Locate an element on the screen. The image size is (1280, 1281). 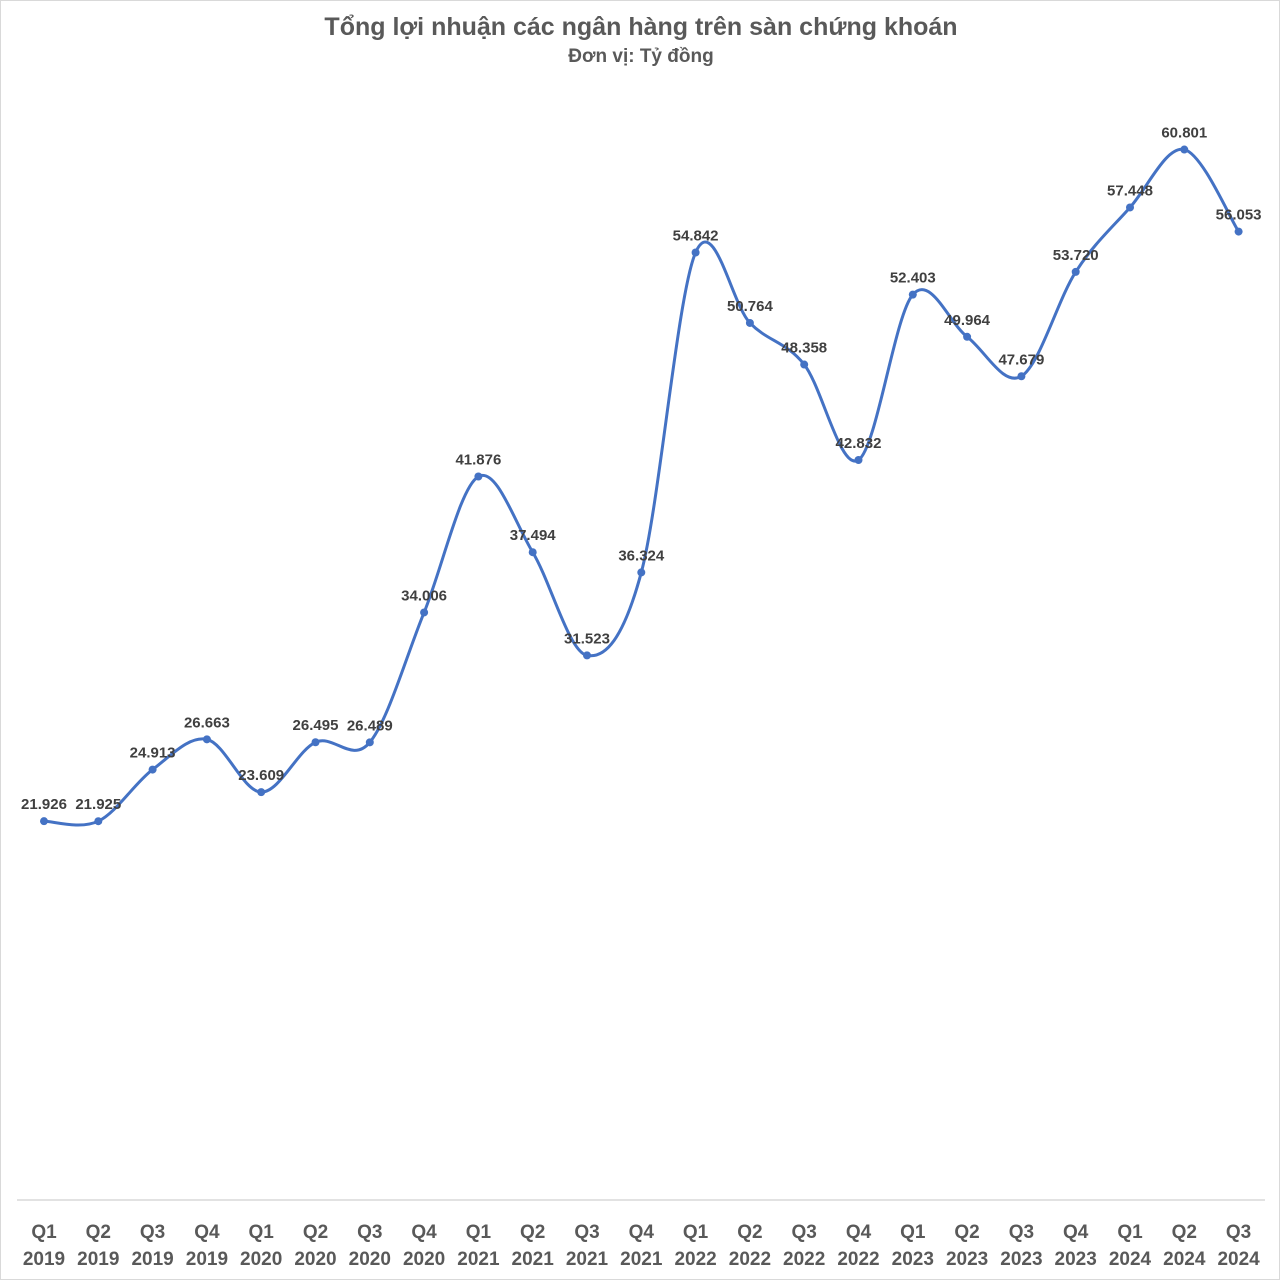
data-label: 42.832 is located at coordinates (859, 443).